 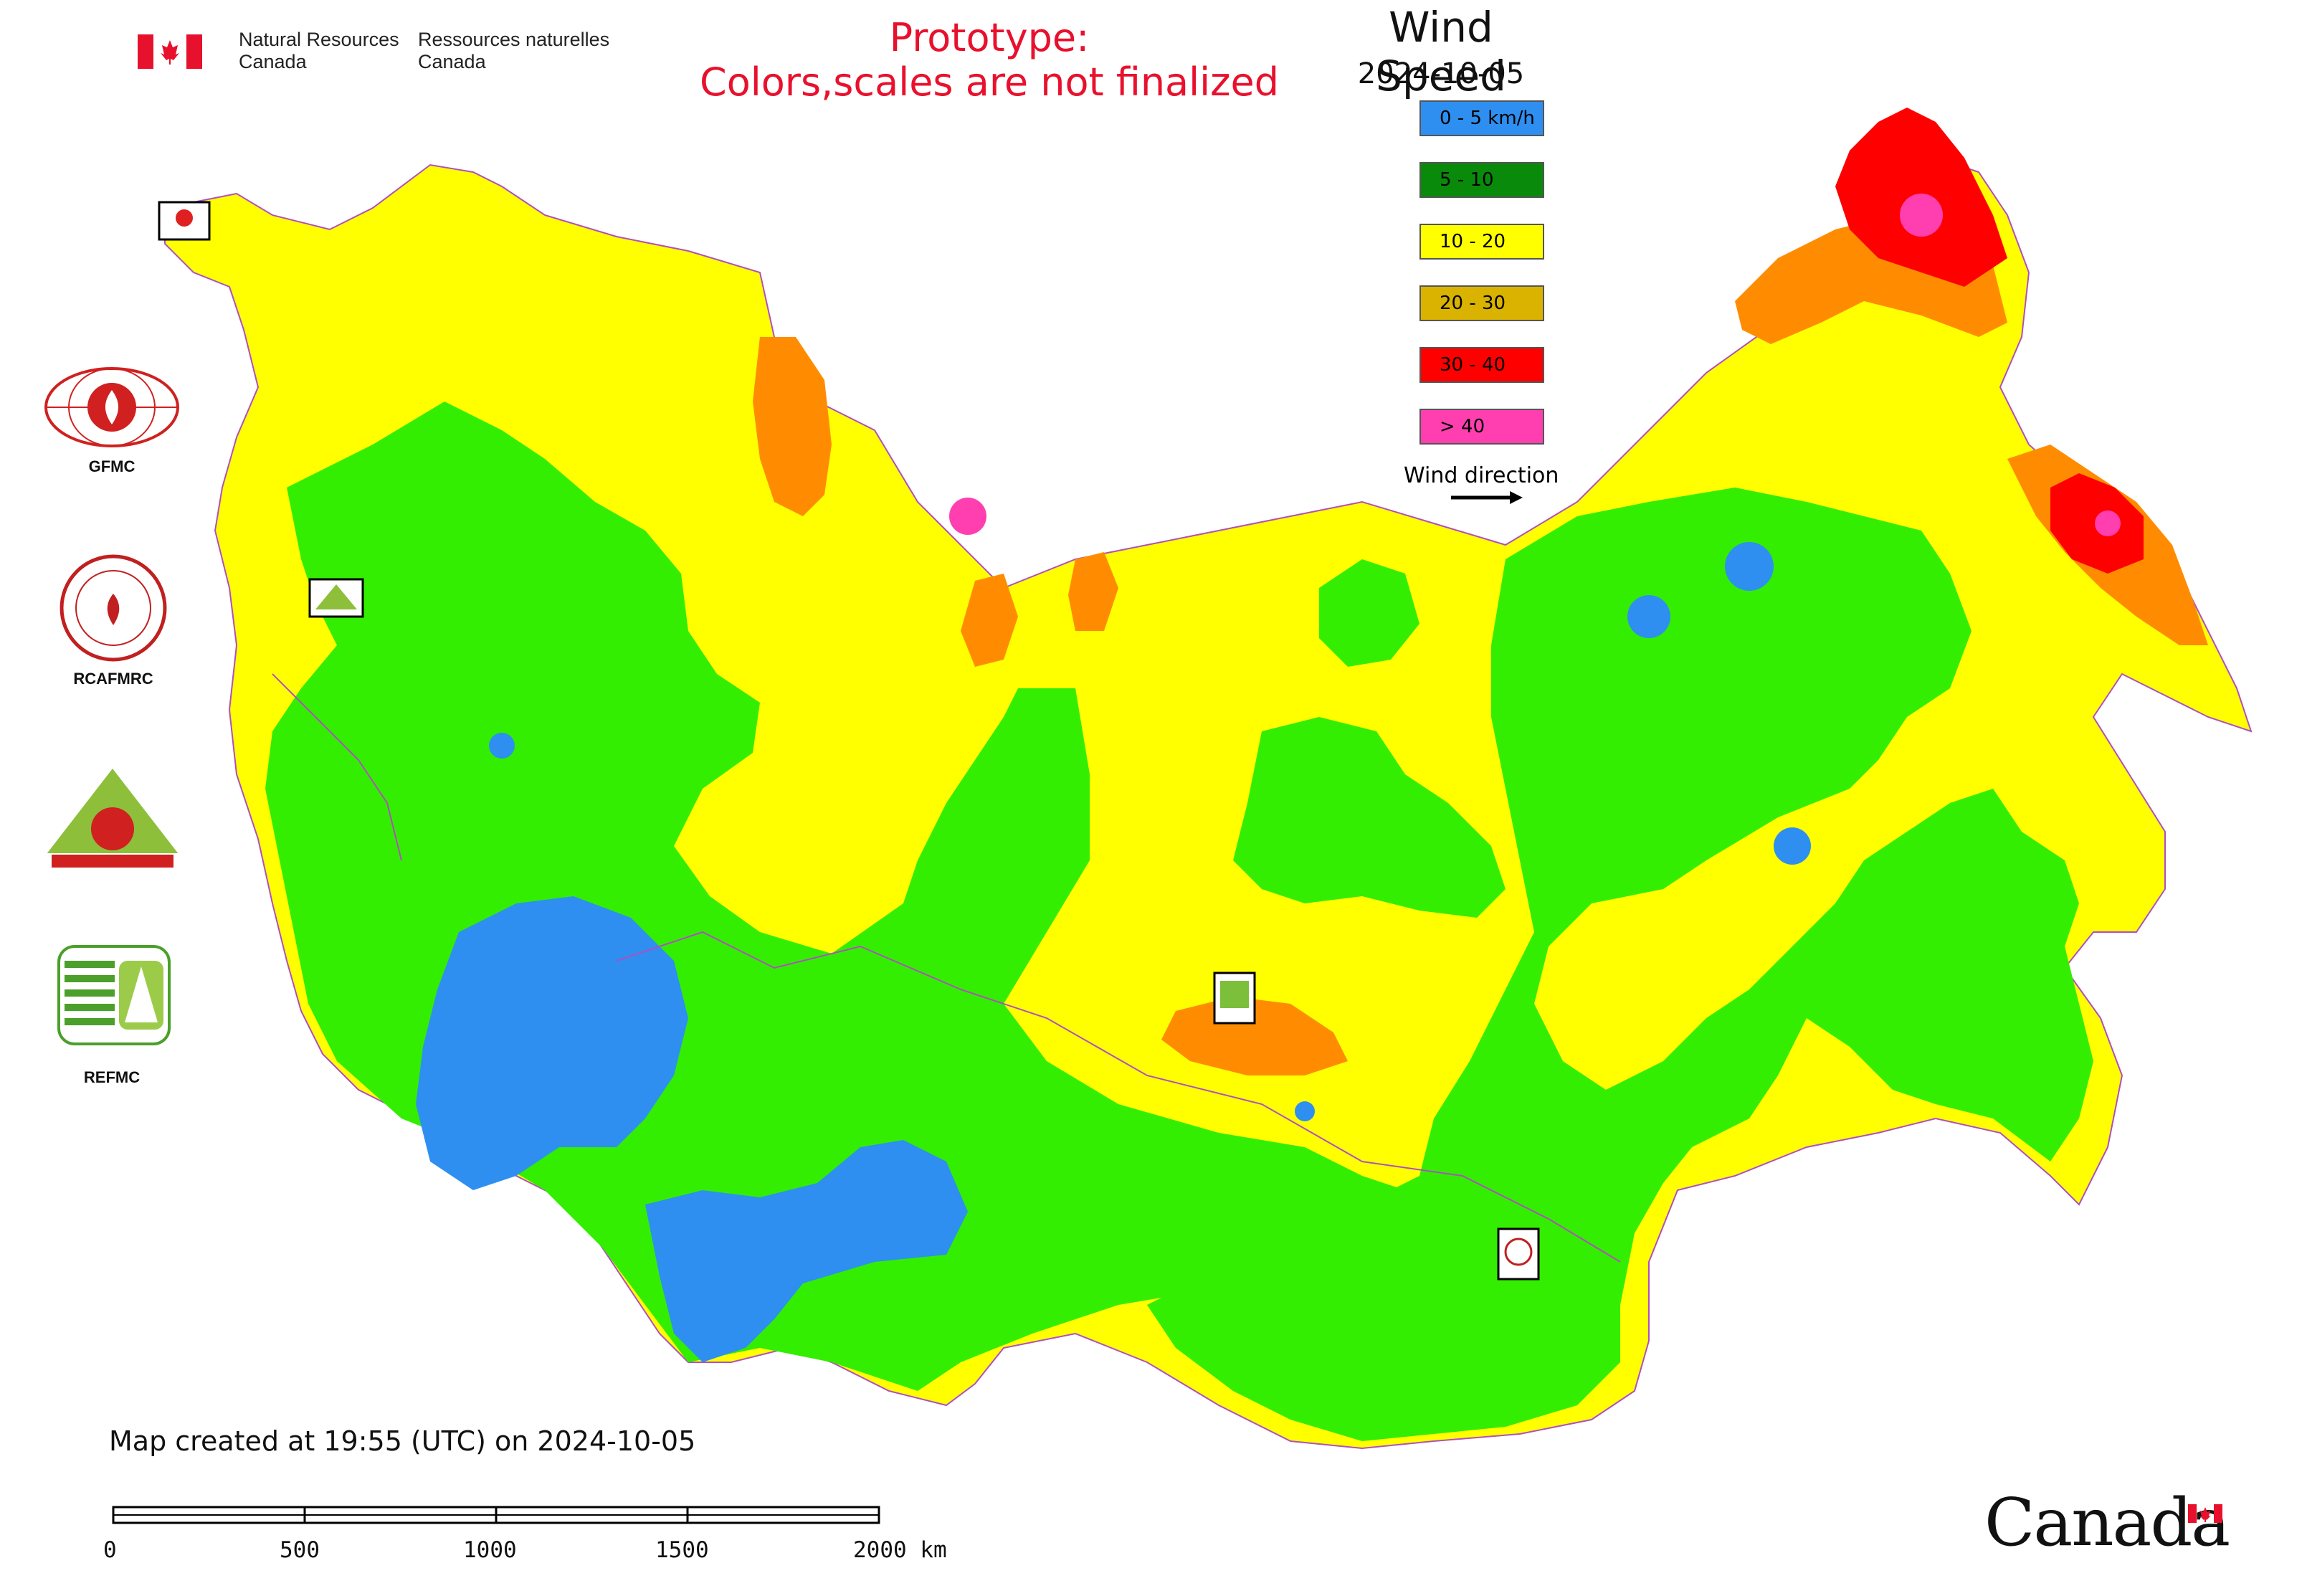 What do you see at coordinates (170, 51) in the screenshot?
I see `canada-flag-icon` at bounding box center [170, 51].